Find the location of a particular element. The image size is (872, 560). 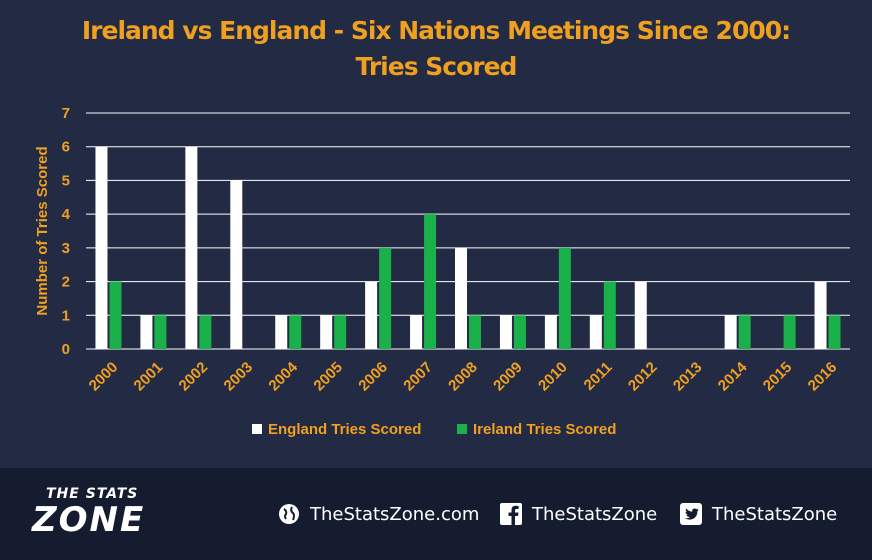

ireland-bar-2005 is located at coordinates (340, 332).